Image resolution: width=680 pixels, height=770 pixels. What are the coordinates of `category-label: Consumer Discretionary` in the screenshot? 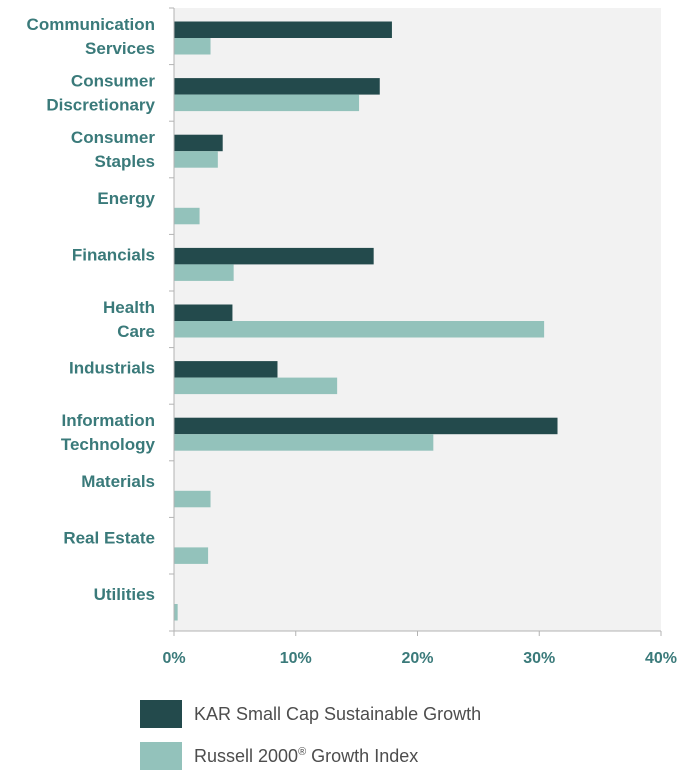 It's located at (100, 93).